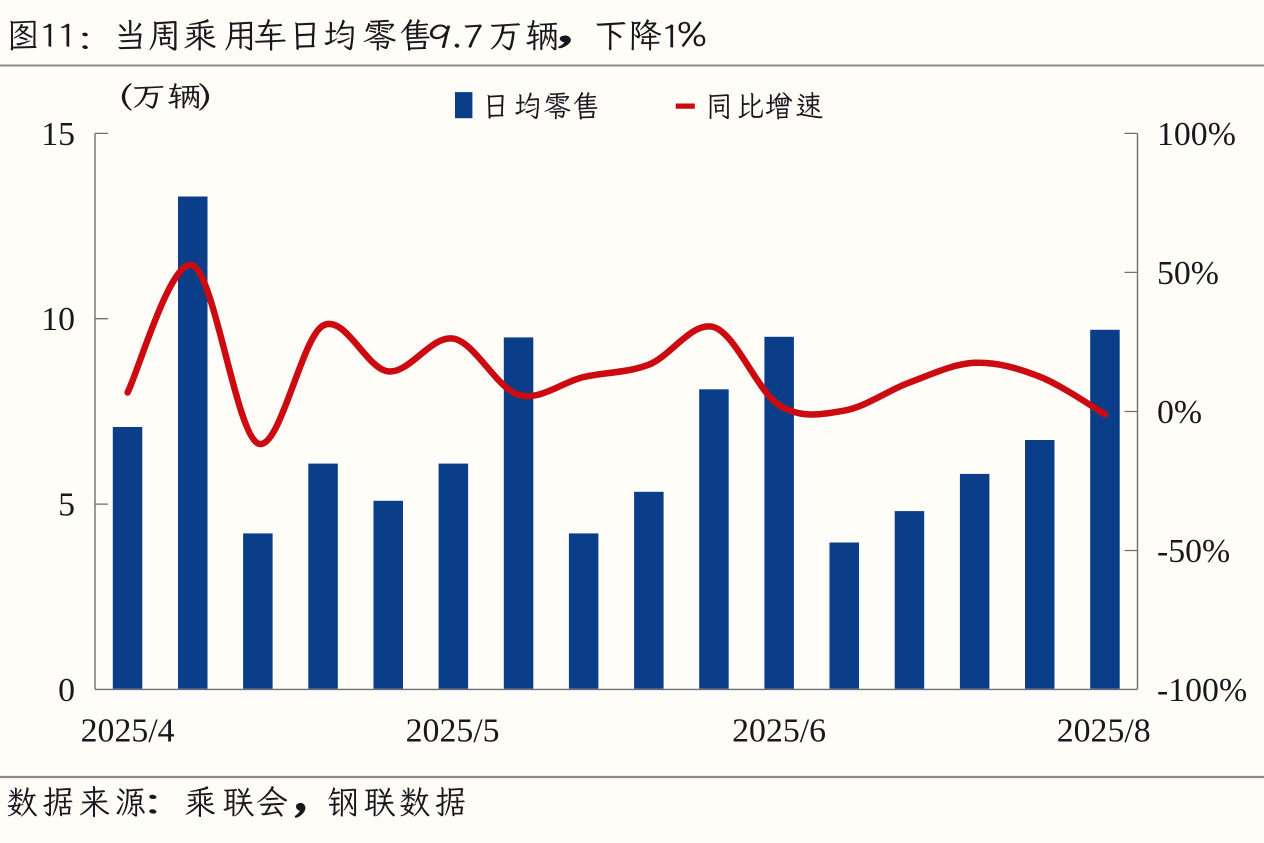 The height and width of the screenshot is (843, 1264). Describe the element at coordinates (66, 690) in the screenshot. I see `svg-text: 0` at that location.